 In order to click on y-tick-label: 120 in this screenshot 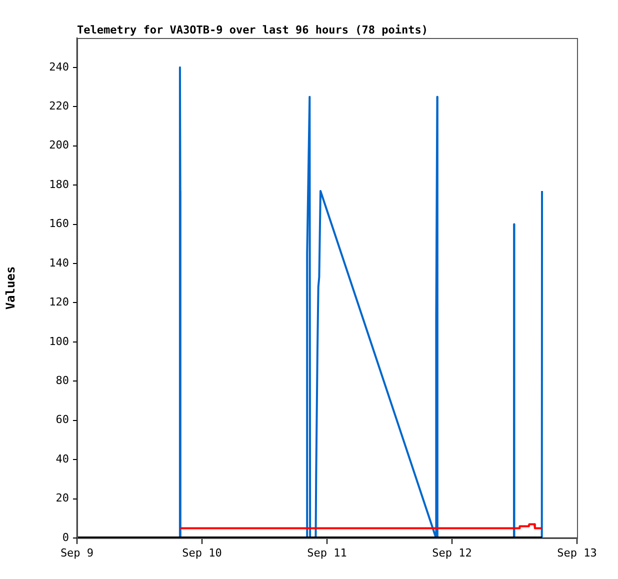, I will do `click(59, 302)`.